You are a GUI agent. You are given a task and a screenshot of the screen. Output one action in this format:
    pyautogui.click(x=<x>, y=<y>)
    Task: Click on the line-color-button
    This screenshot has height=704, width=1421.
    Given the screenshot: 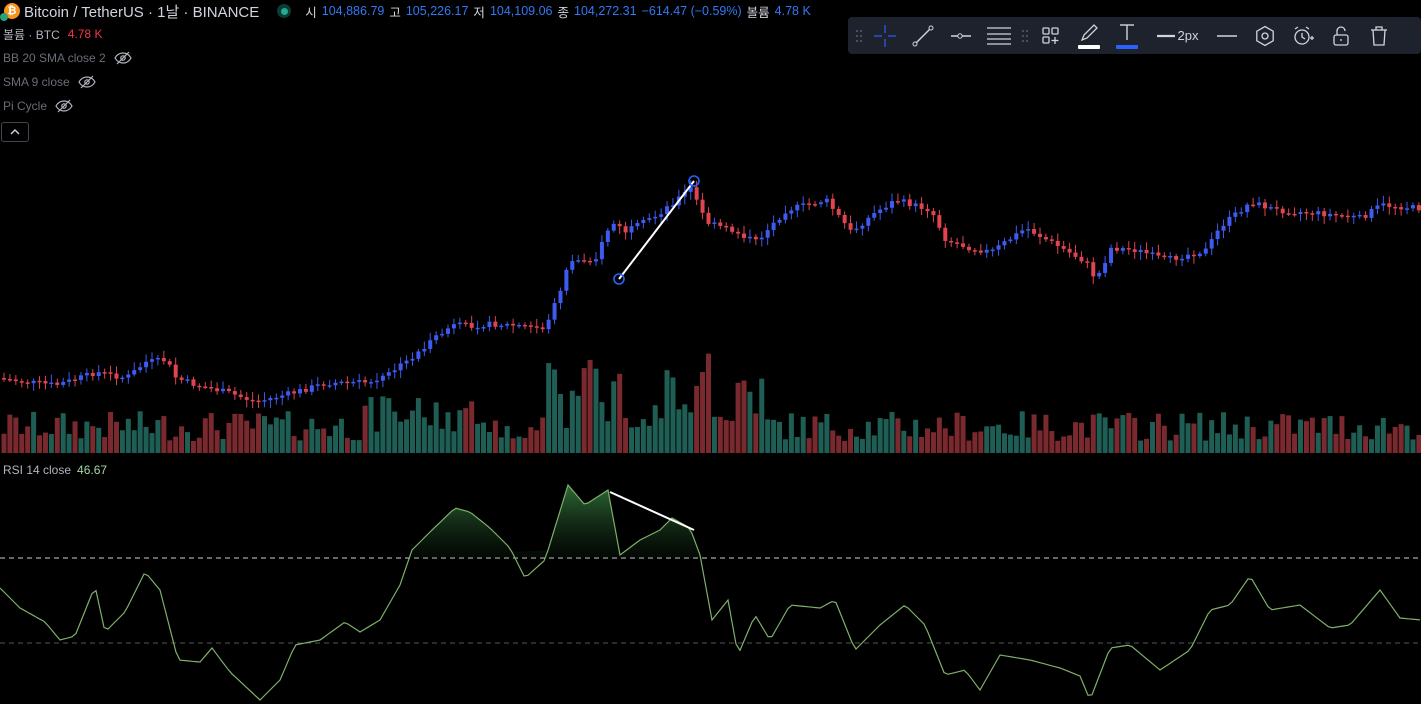 What is the action you would take?
    pyautogui.click(x=1089, y=36)
    